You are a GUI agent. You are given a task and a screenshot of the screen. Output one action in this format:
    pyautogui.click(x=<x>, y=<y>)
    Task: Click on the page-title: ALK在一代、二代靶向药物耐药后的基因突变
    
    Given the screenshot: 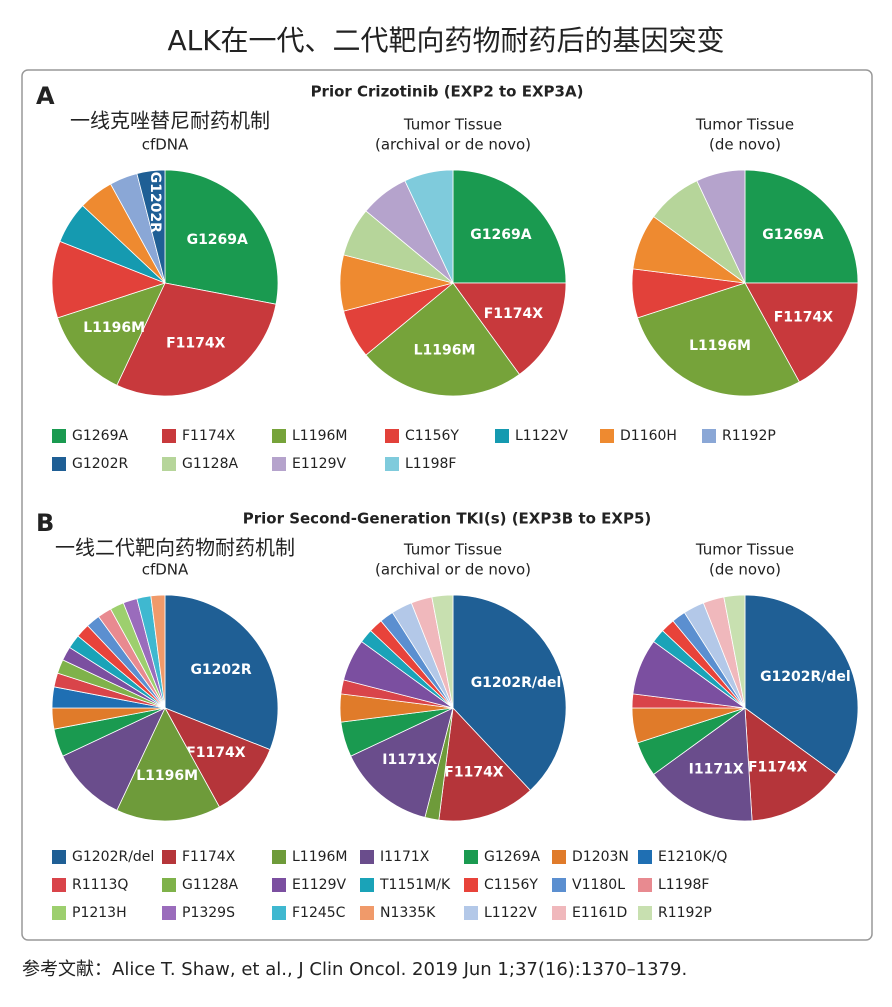 What is the action you would take?
    pyautogui.click(x=445, y=40)
    